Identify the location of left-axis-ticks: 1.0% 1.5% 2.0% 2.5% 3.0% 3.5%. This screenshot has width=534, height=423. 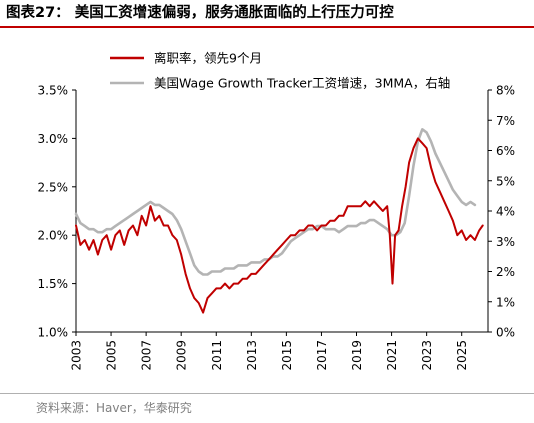
(57, 212).